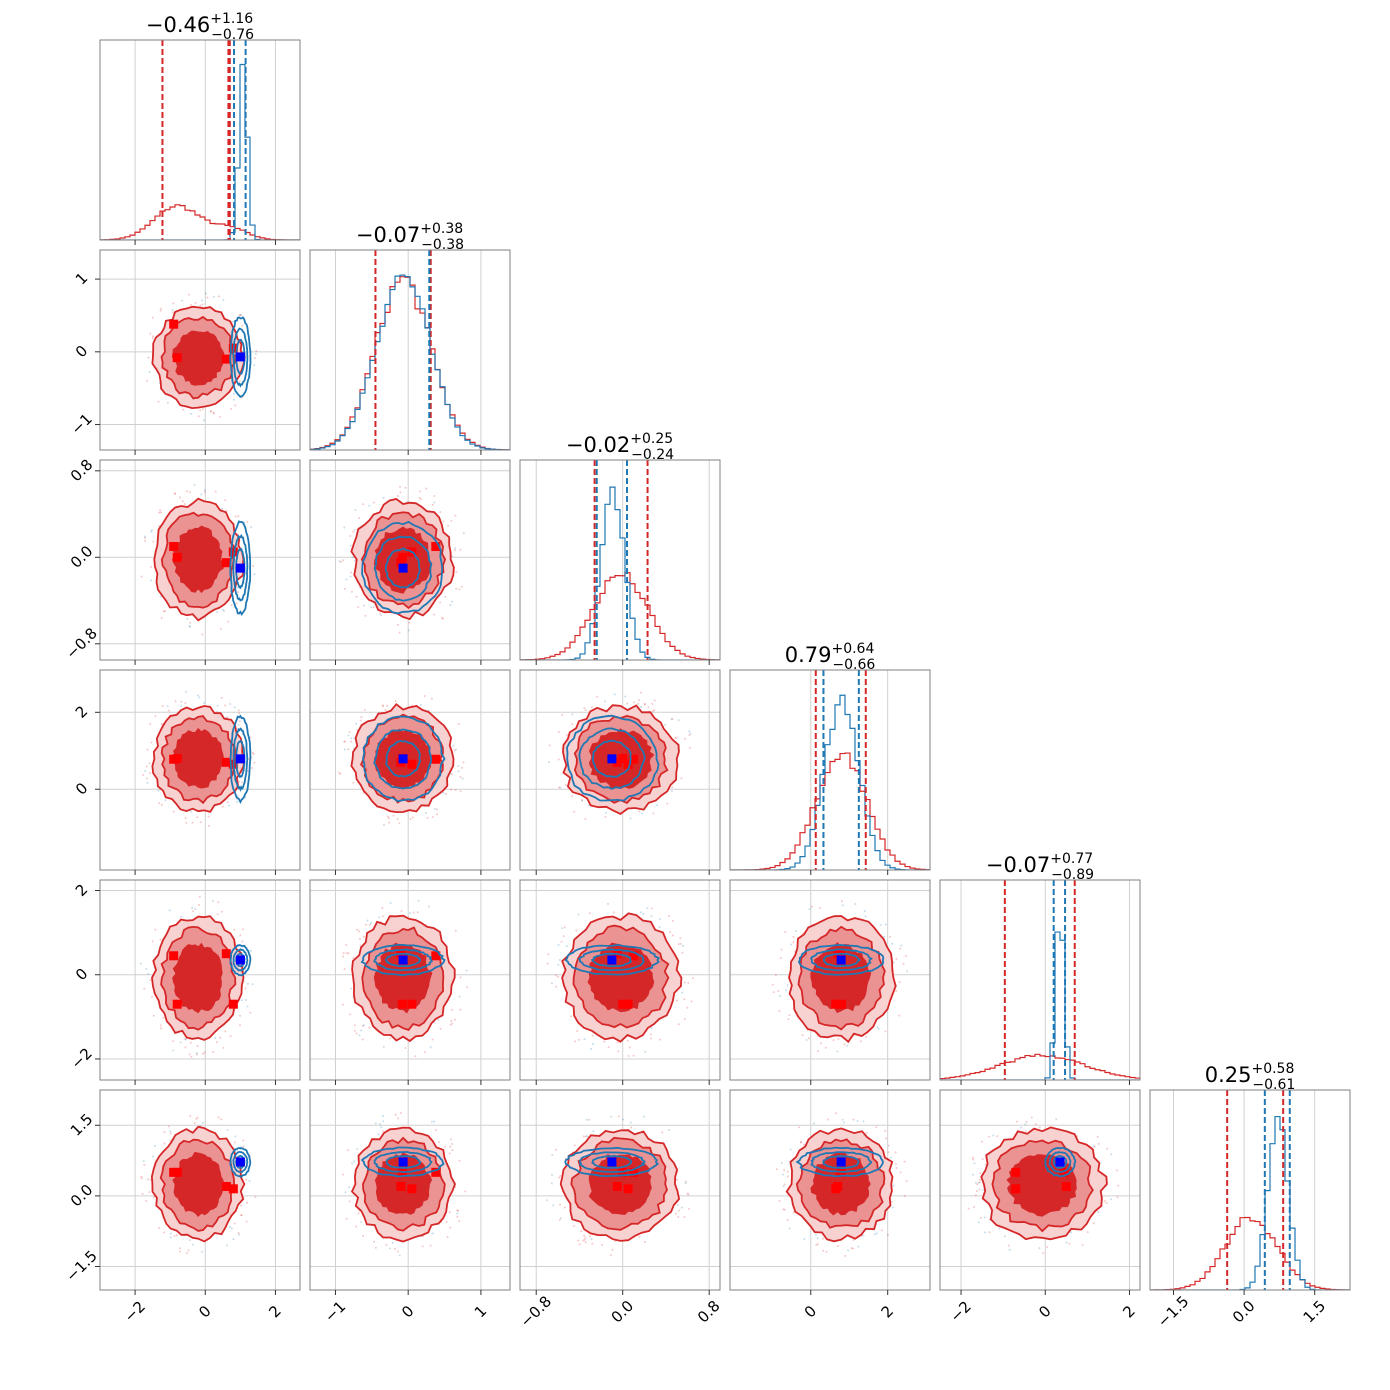  What do you see at coordinates (536, 1311) in the screenshot?
I see `x-tick-label: −0.8` at bounding box center [536, 1311].